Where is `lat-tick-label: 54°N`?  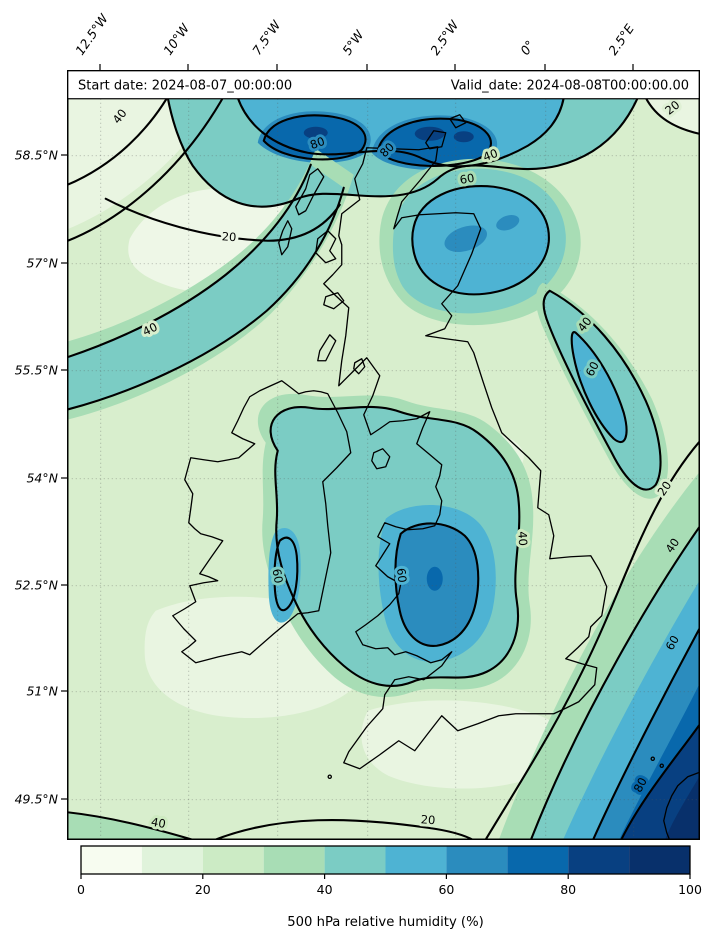
lat-tick-label: 54°N is located at coordinates (42, 478).